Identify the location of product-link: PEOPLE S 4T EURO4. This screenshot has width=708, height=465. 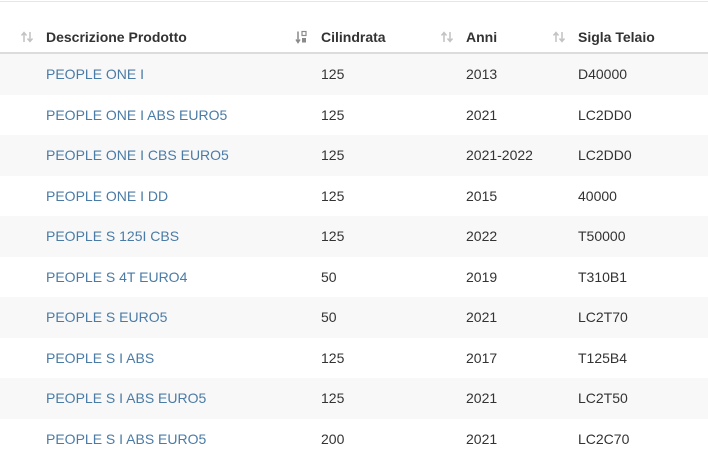
(117, 276).